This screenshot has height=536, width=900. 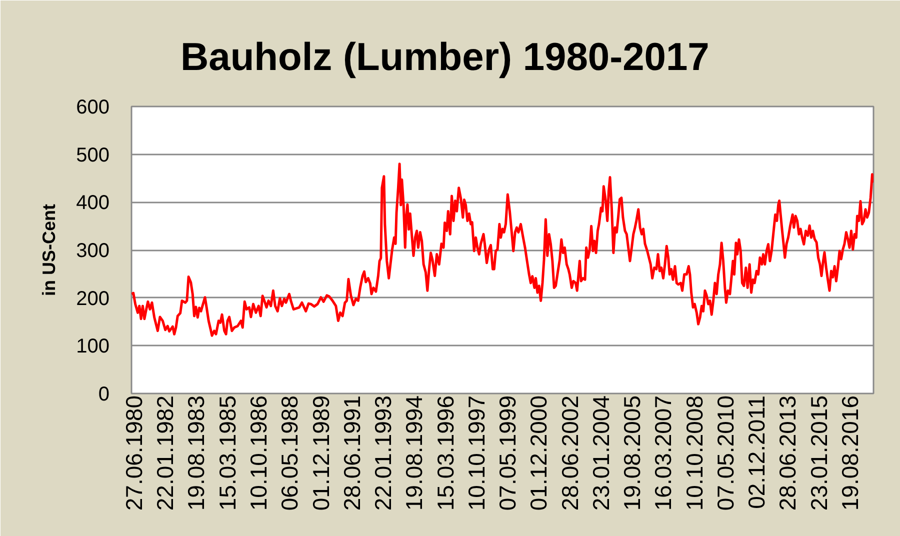 What do you see at coordinates (321, 453) in the screenshot?
I see `x-tick-label: 01.12.1989` at bounding box center [321, 453].